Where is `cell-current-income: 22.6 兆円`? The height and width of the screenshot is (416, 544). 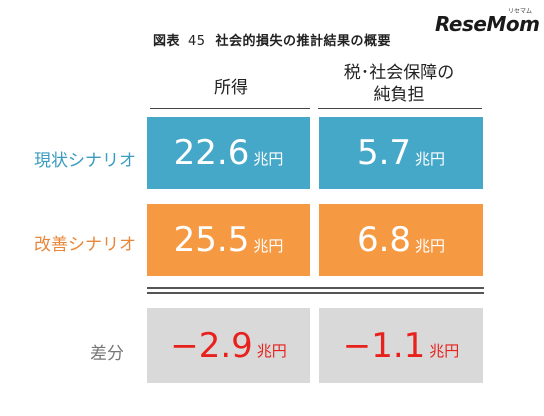 cell-current-income: 22.6 兆円 is located at coordinates (228, 153).